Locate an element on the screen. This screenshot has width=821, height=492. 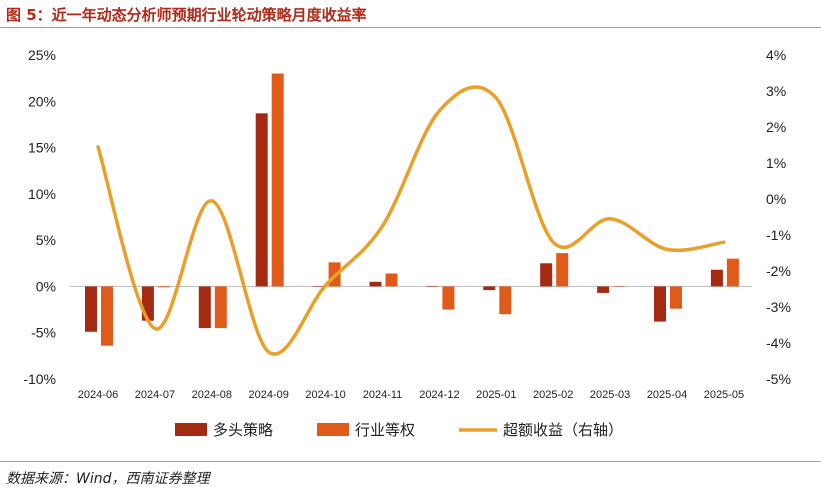
x-axis-tick: 2025-05 is located at coordinates (724, 395).